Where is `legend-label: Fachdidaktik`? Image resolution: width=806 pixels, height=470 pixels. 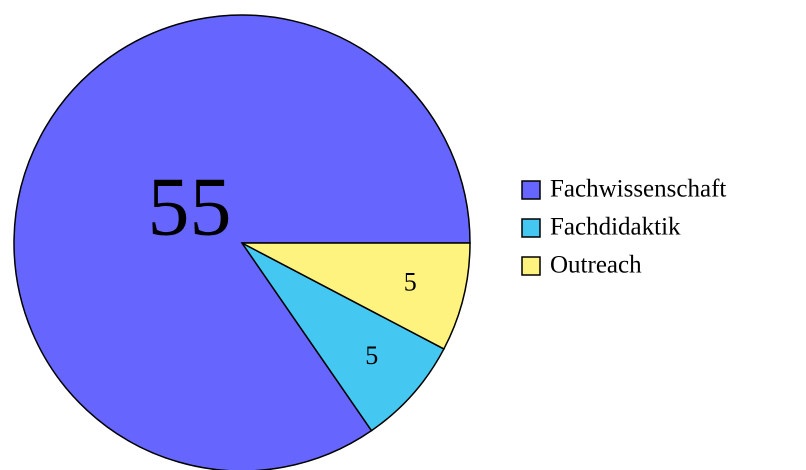 legend-label: Fachdidaktik is located at coordinates (615, 227).